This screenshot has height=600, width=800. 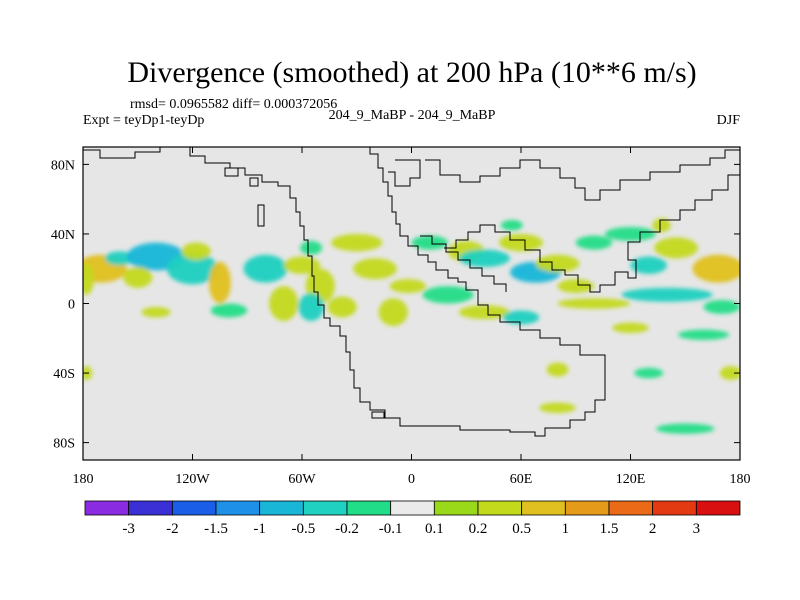 I want to click on season-label: DJF, so click(x=729, y=120).